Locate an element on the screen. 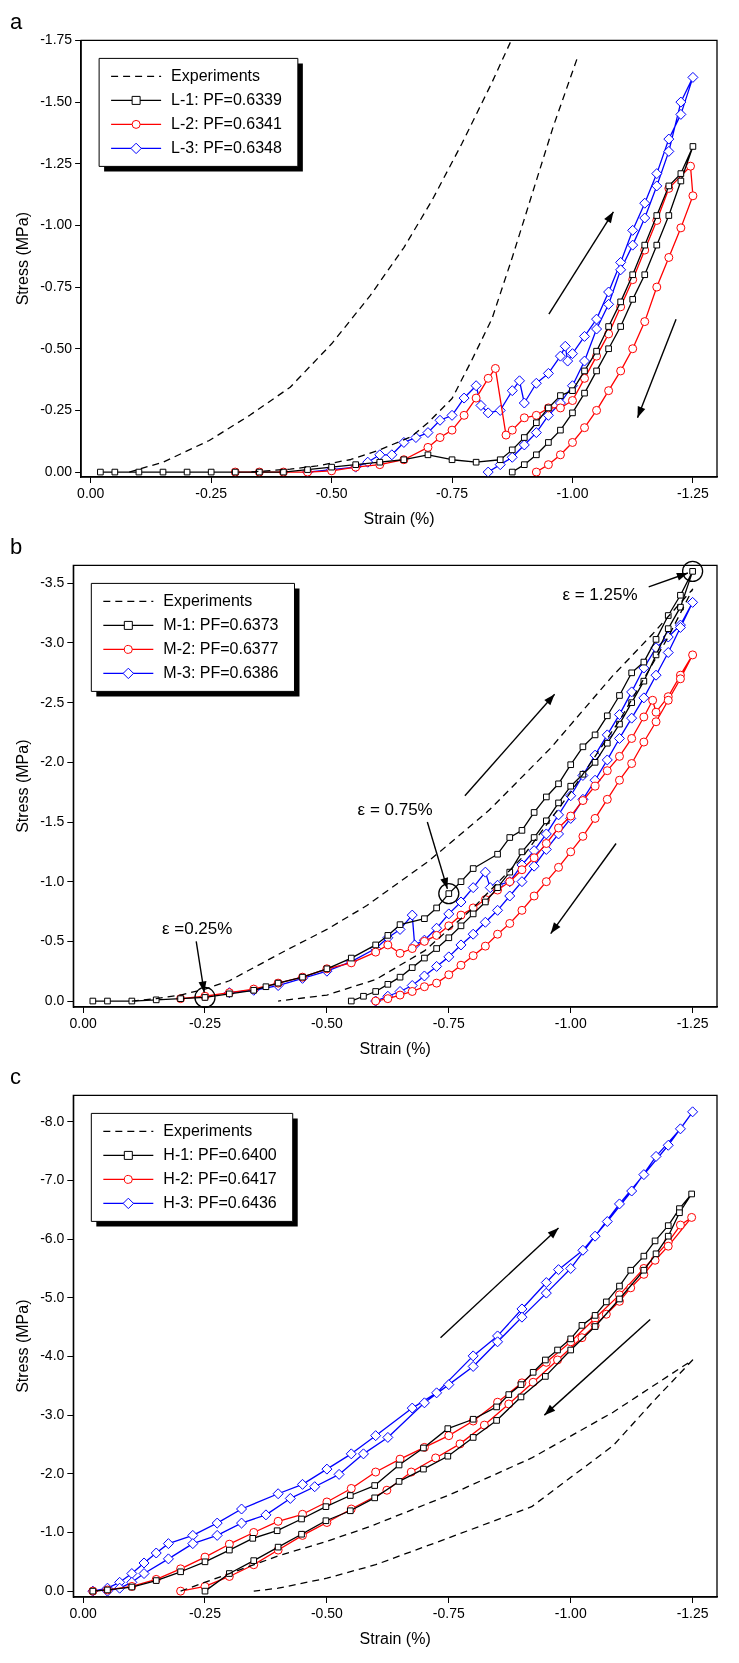  legend-label: L-3: PF=0.6348 is located at coordinates (226, 147).